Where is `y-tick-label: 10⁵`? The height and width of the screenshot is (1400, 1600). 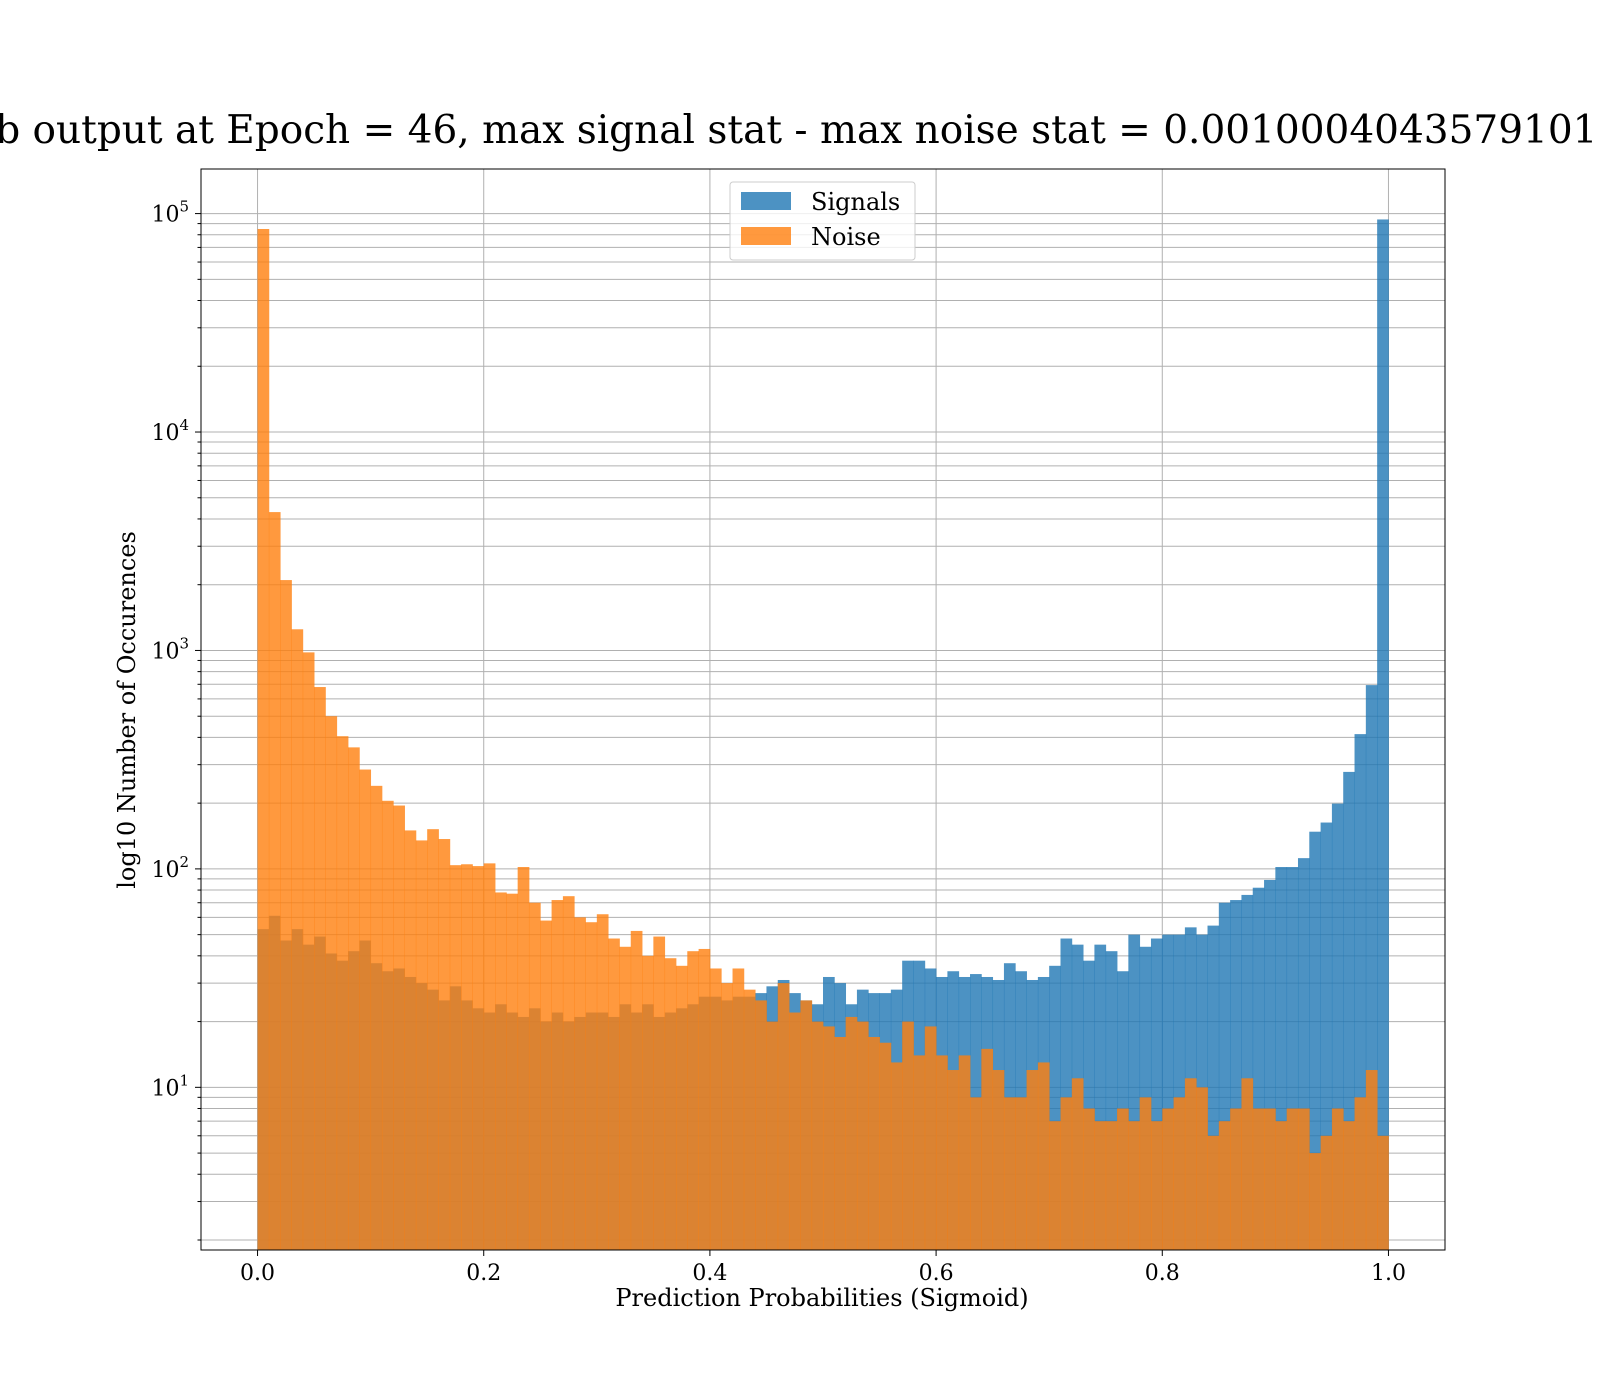 y-tick-label: 10⁵ is located at coordinates (170, 213).